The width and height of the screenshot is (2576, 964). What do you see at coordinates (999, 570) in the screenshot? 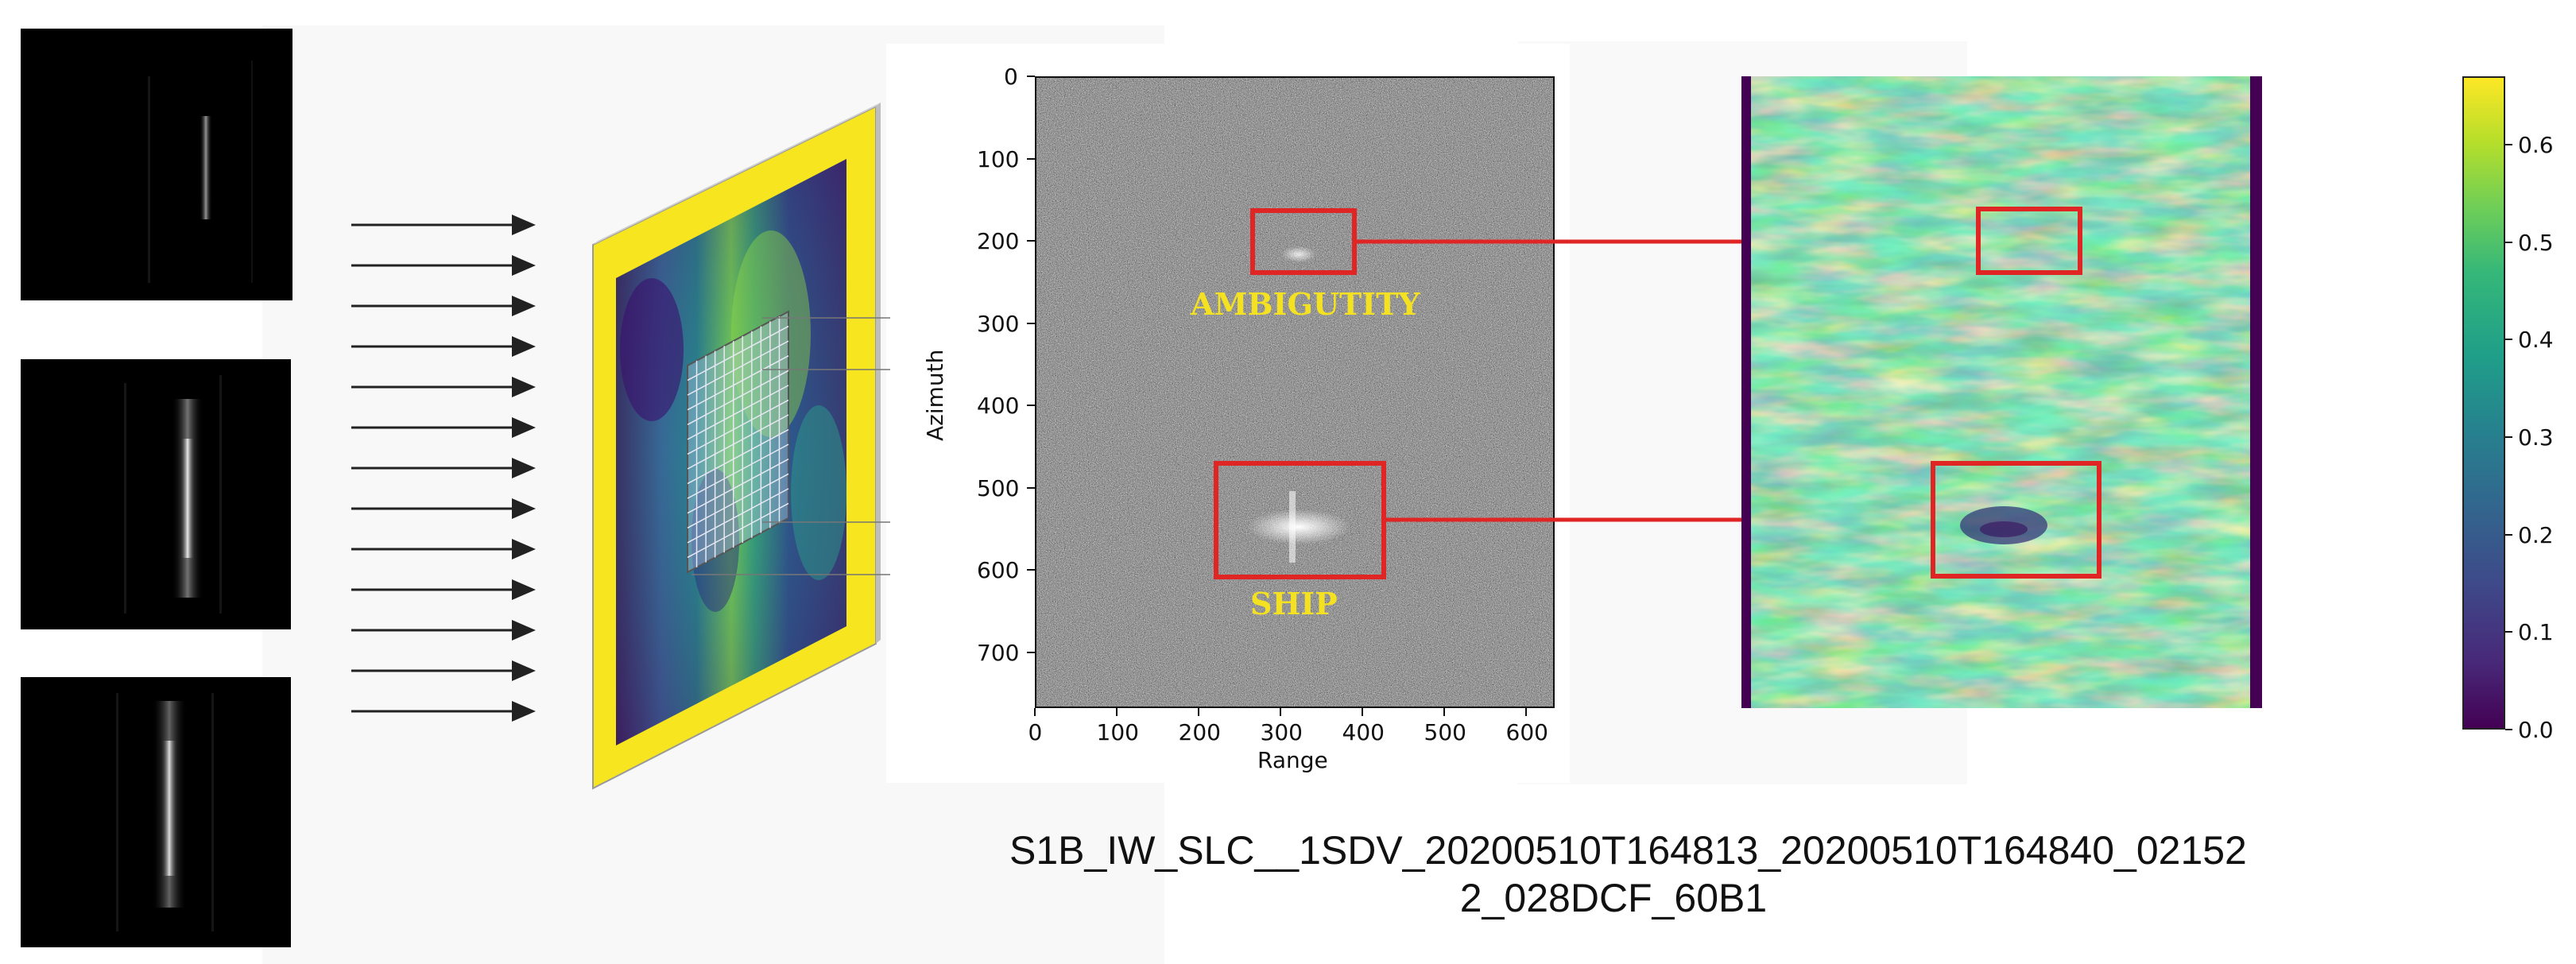
I see `sar-y-tick-label: 600` at bounding box center [999, 570].